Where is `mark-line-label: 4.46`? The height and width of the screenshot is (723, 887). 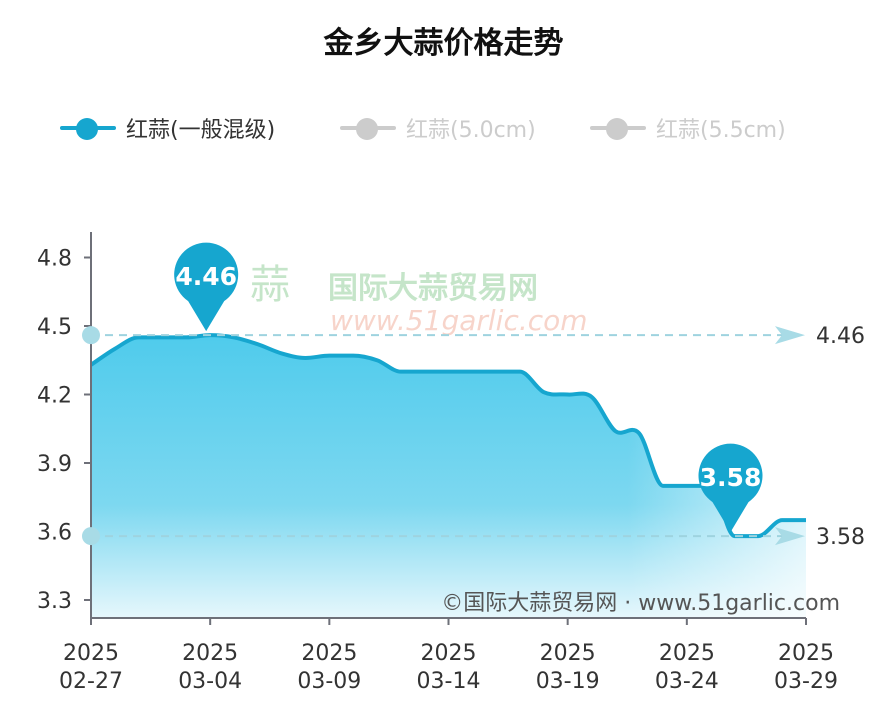 mark-line-label: 4.46 is located at coordinates (840, 336).